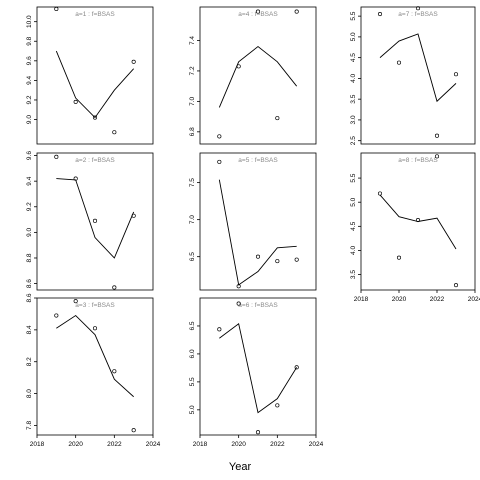 The width and height of the screenshot is (480, 480). I want to click on x-tick-label: 2020, so click(238, 444).